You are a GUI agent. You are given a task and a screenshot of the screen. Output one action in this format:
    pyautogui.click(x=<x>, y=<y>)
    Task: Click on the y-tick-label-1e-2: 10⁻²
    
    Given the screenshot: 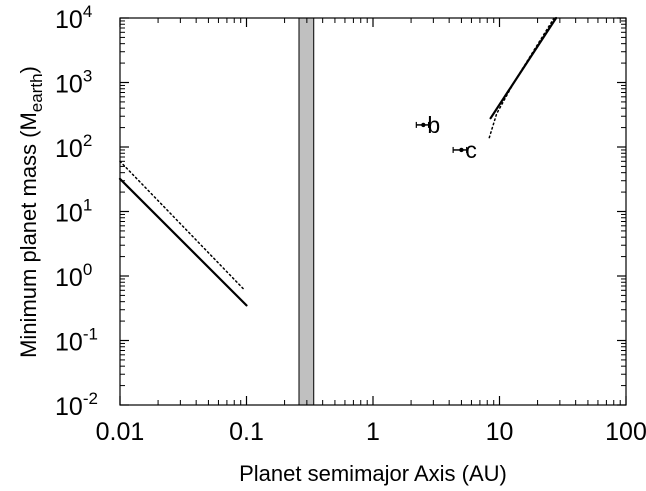 What is the action you would take?
    pyautogui.click(x=76, y=405)
    